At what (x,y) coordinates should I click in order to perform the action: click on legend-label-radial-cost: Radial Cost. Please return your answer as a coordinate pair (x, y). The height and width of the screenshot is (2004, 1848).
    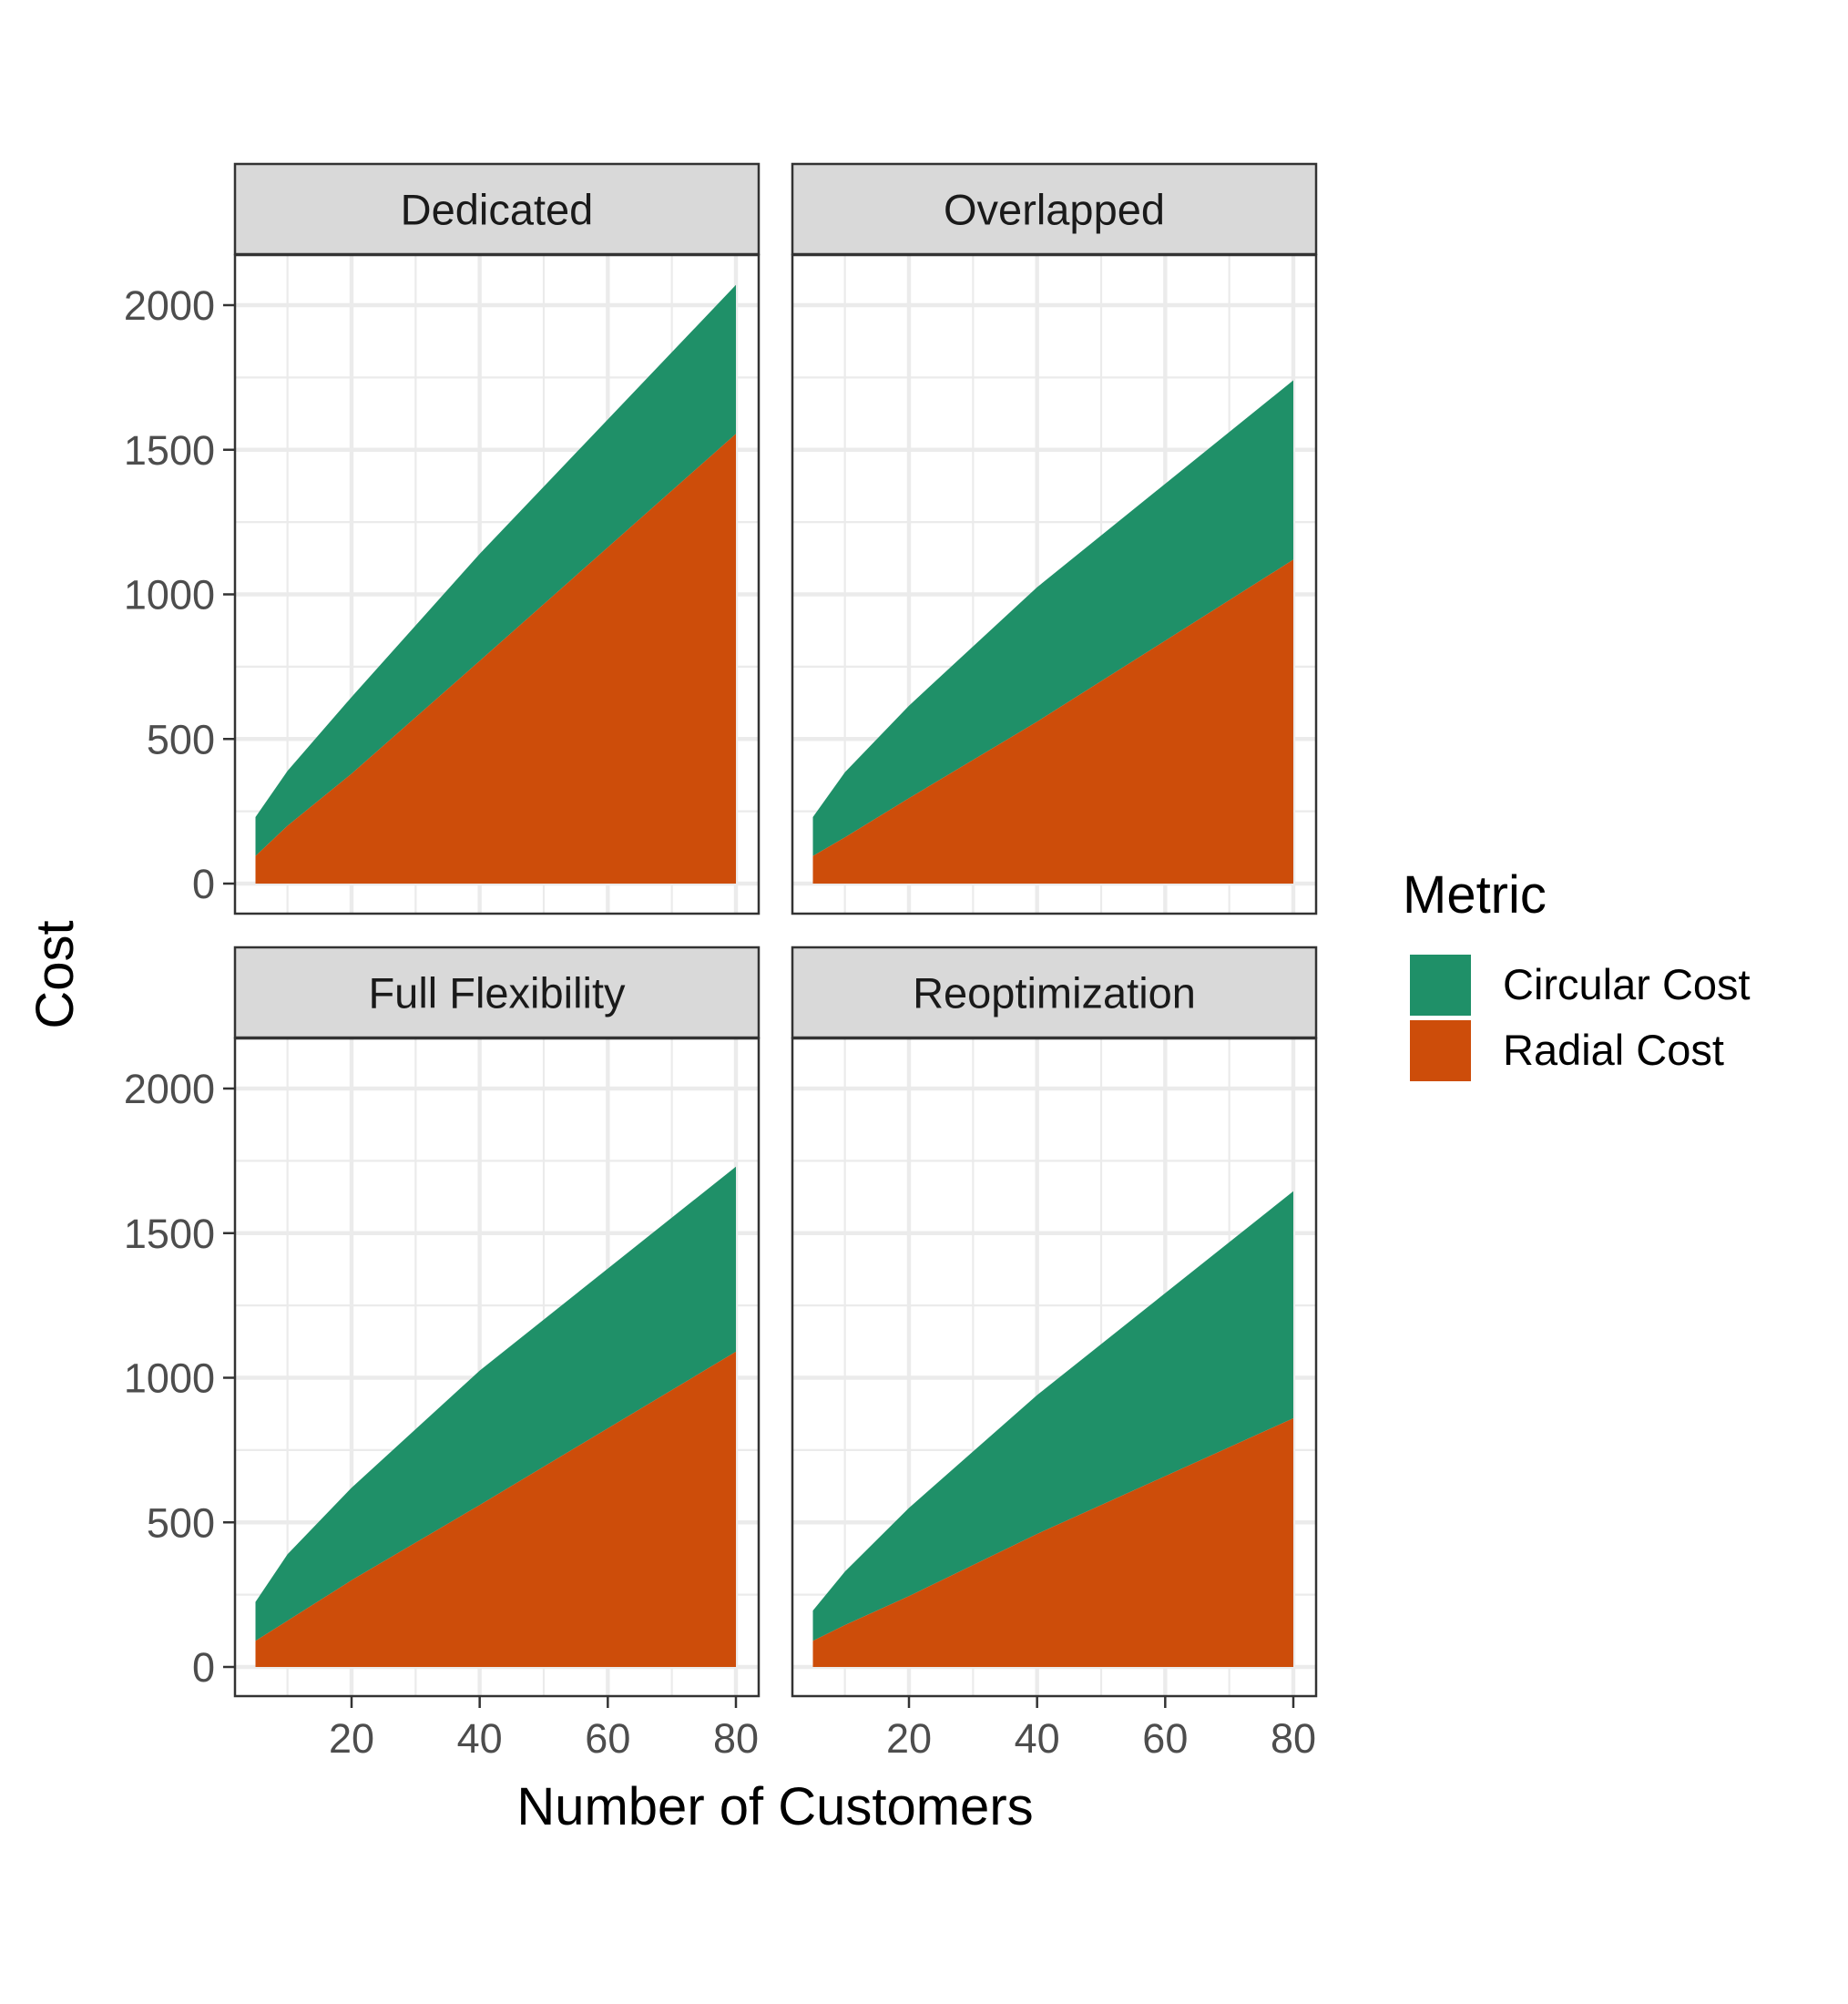
    Looking at the image, I should click on (1613, 1050).